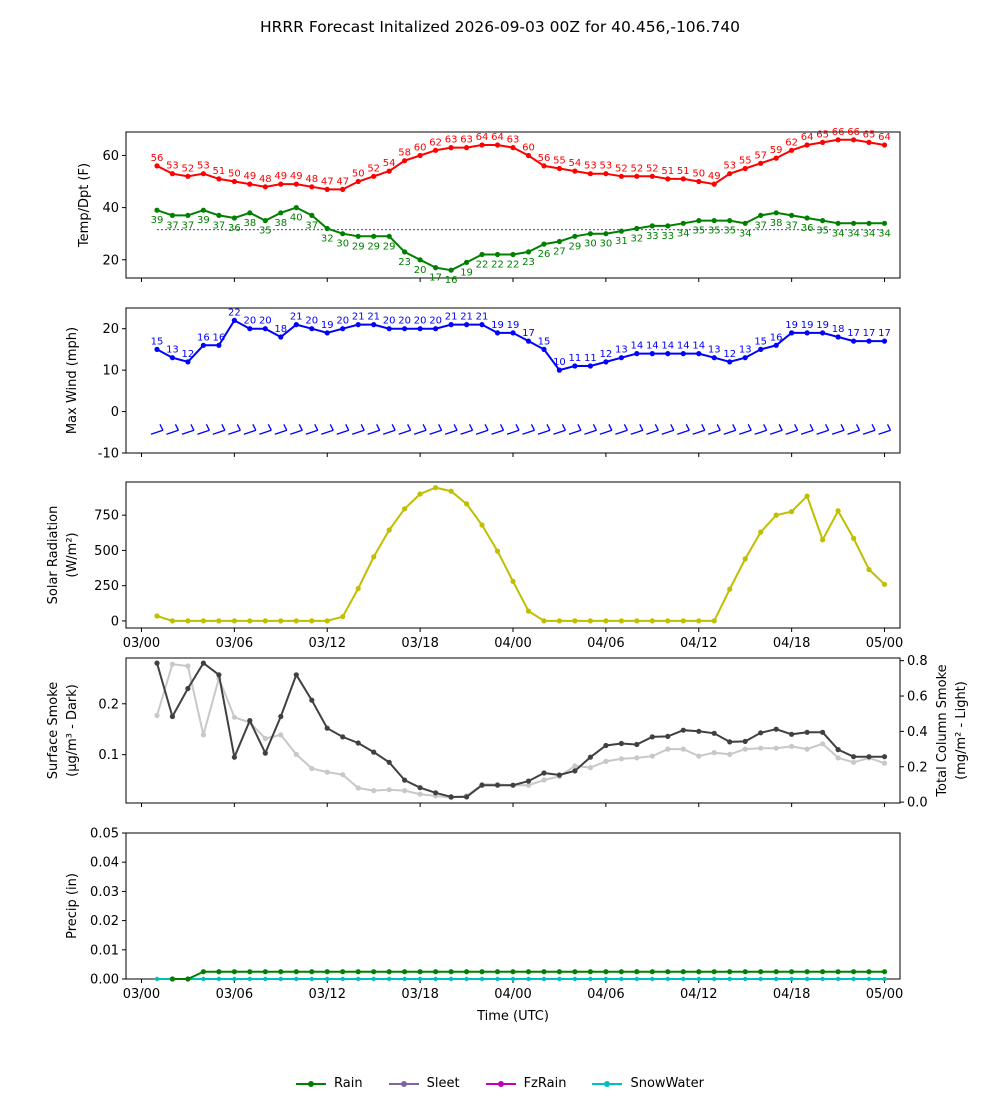 The image size is (1000, 1100). I want to click on series-max-wind-label-39: 15, so click(760, 341).